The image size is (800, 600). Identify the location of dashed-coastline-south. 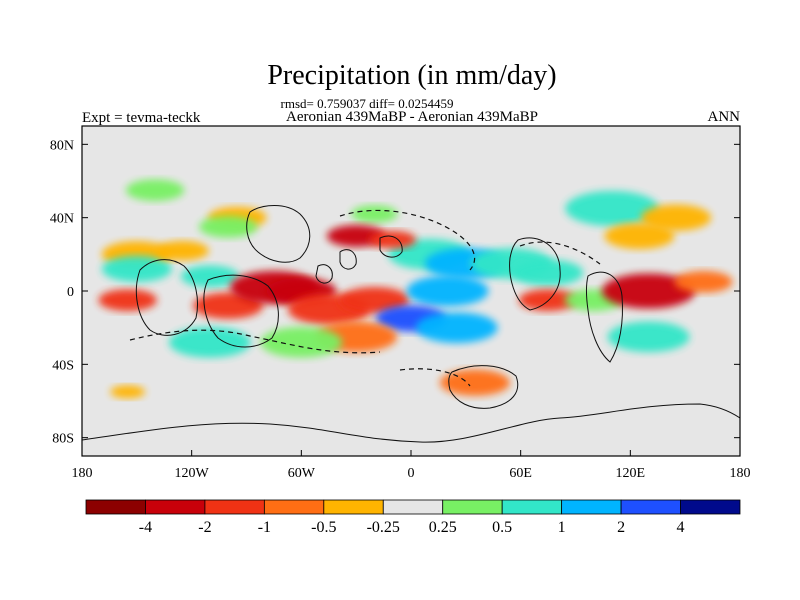
(255, 341).